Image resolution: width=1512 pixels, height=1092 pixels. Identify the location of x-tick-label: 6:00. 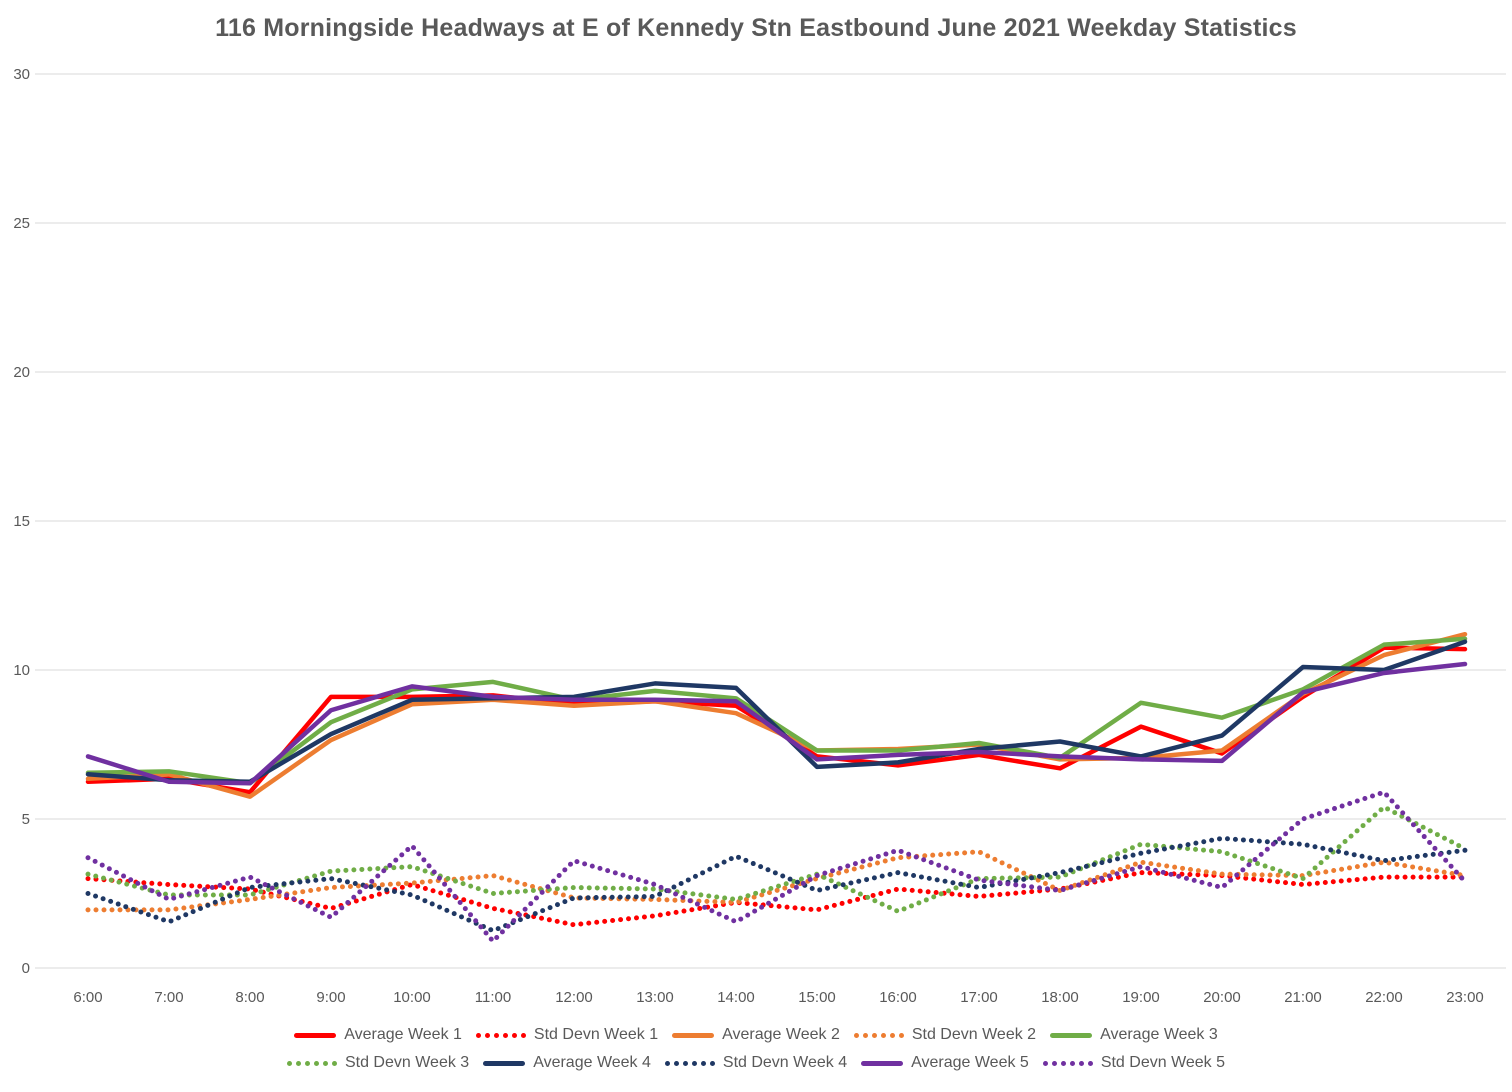
(87, 997).